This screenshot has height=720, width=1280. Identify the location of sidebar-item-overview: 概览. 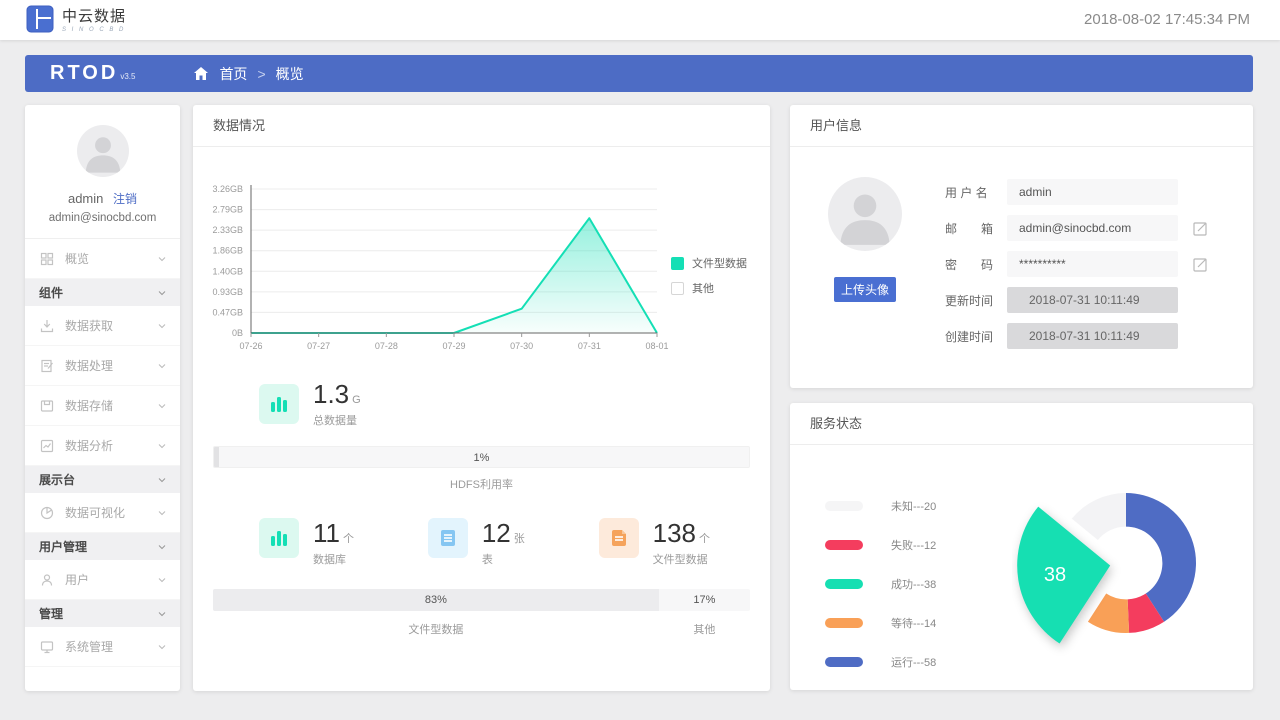
(102, 259).